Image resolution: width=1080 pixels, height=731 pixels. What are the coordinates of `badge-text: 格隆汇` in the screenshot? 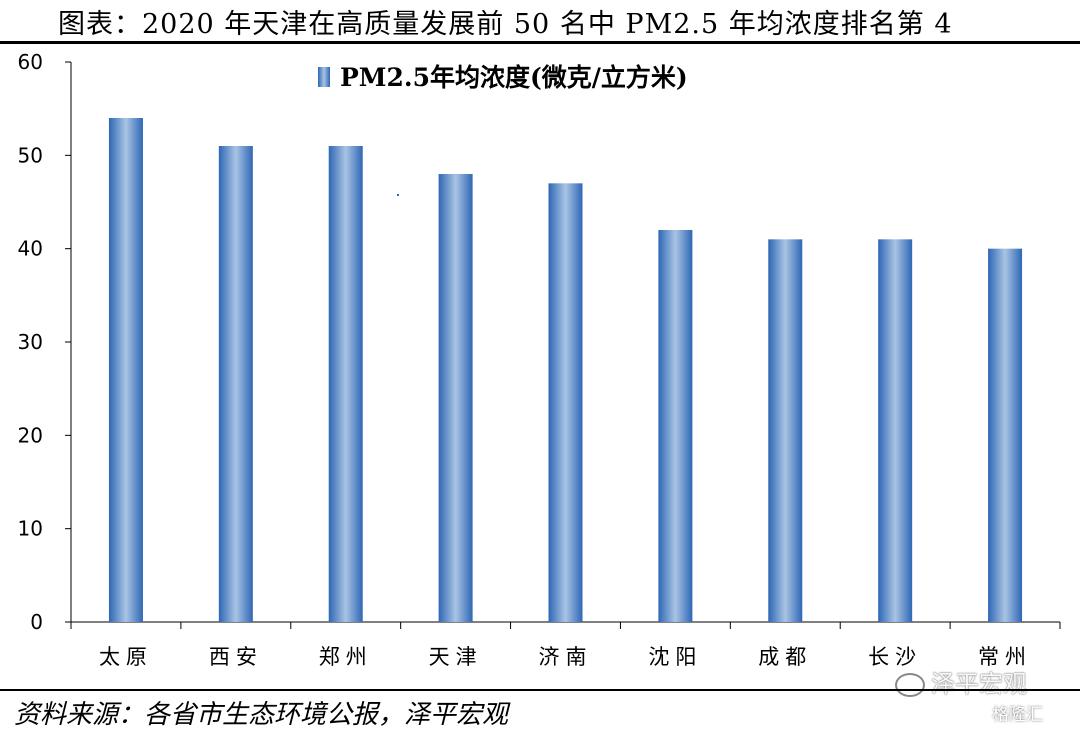 It's located at (1017, 715).